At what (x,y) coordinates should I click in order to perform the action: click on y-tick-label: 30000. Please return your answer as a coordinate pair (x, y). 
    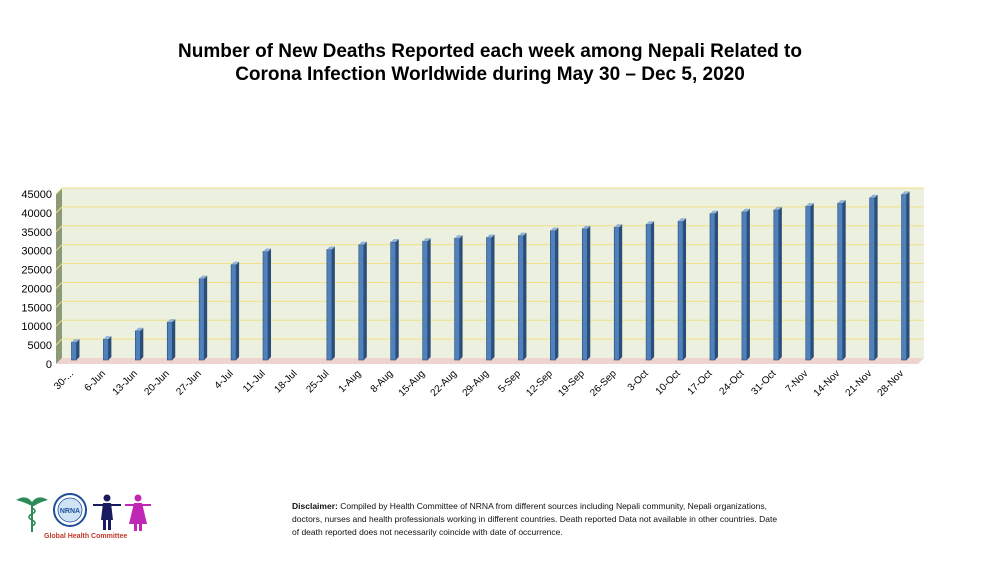
    Looking at the image, I should click on (36, 252).